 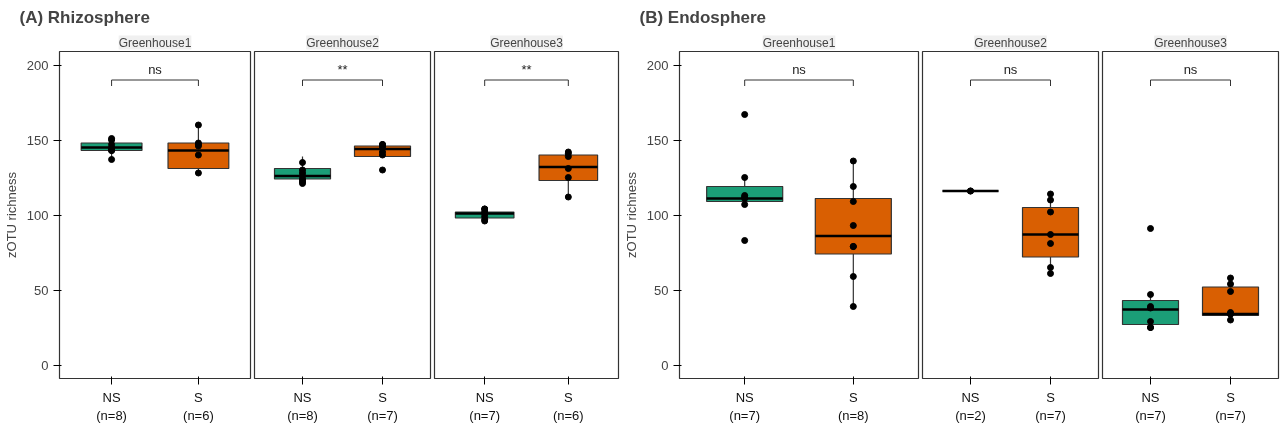 What do you see at coordinates (970, 406) in the screenshot?
I see `x-tick-label: NS (n=2)` at bounding box center [970, 406].